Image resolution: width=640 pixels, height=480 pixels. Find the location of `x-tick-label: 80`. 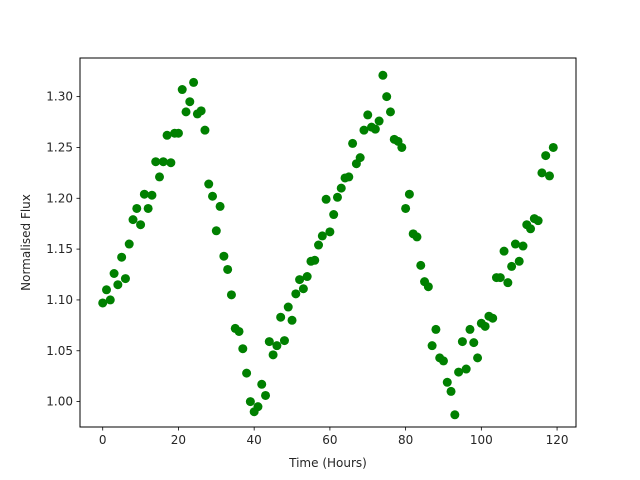

x-tick-label: 80 is located at coordinates (405, 440).